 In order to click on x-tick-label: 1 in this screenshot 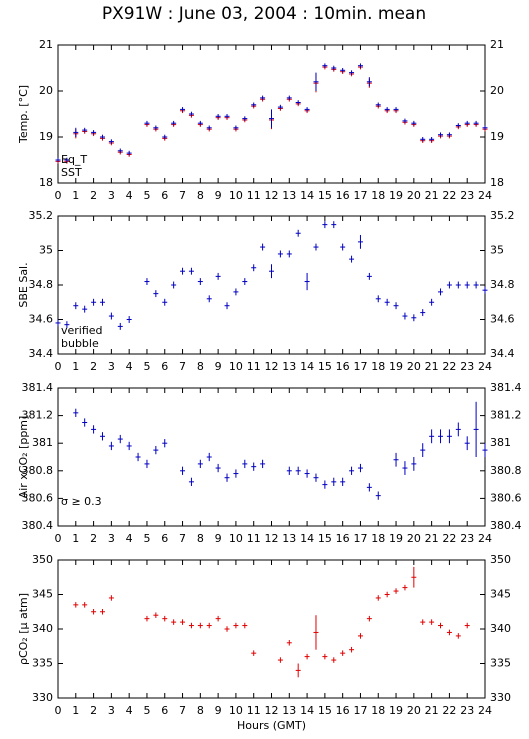, I will do `click(75, 195)`.